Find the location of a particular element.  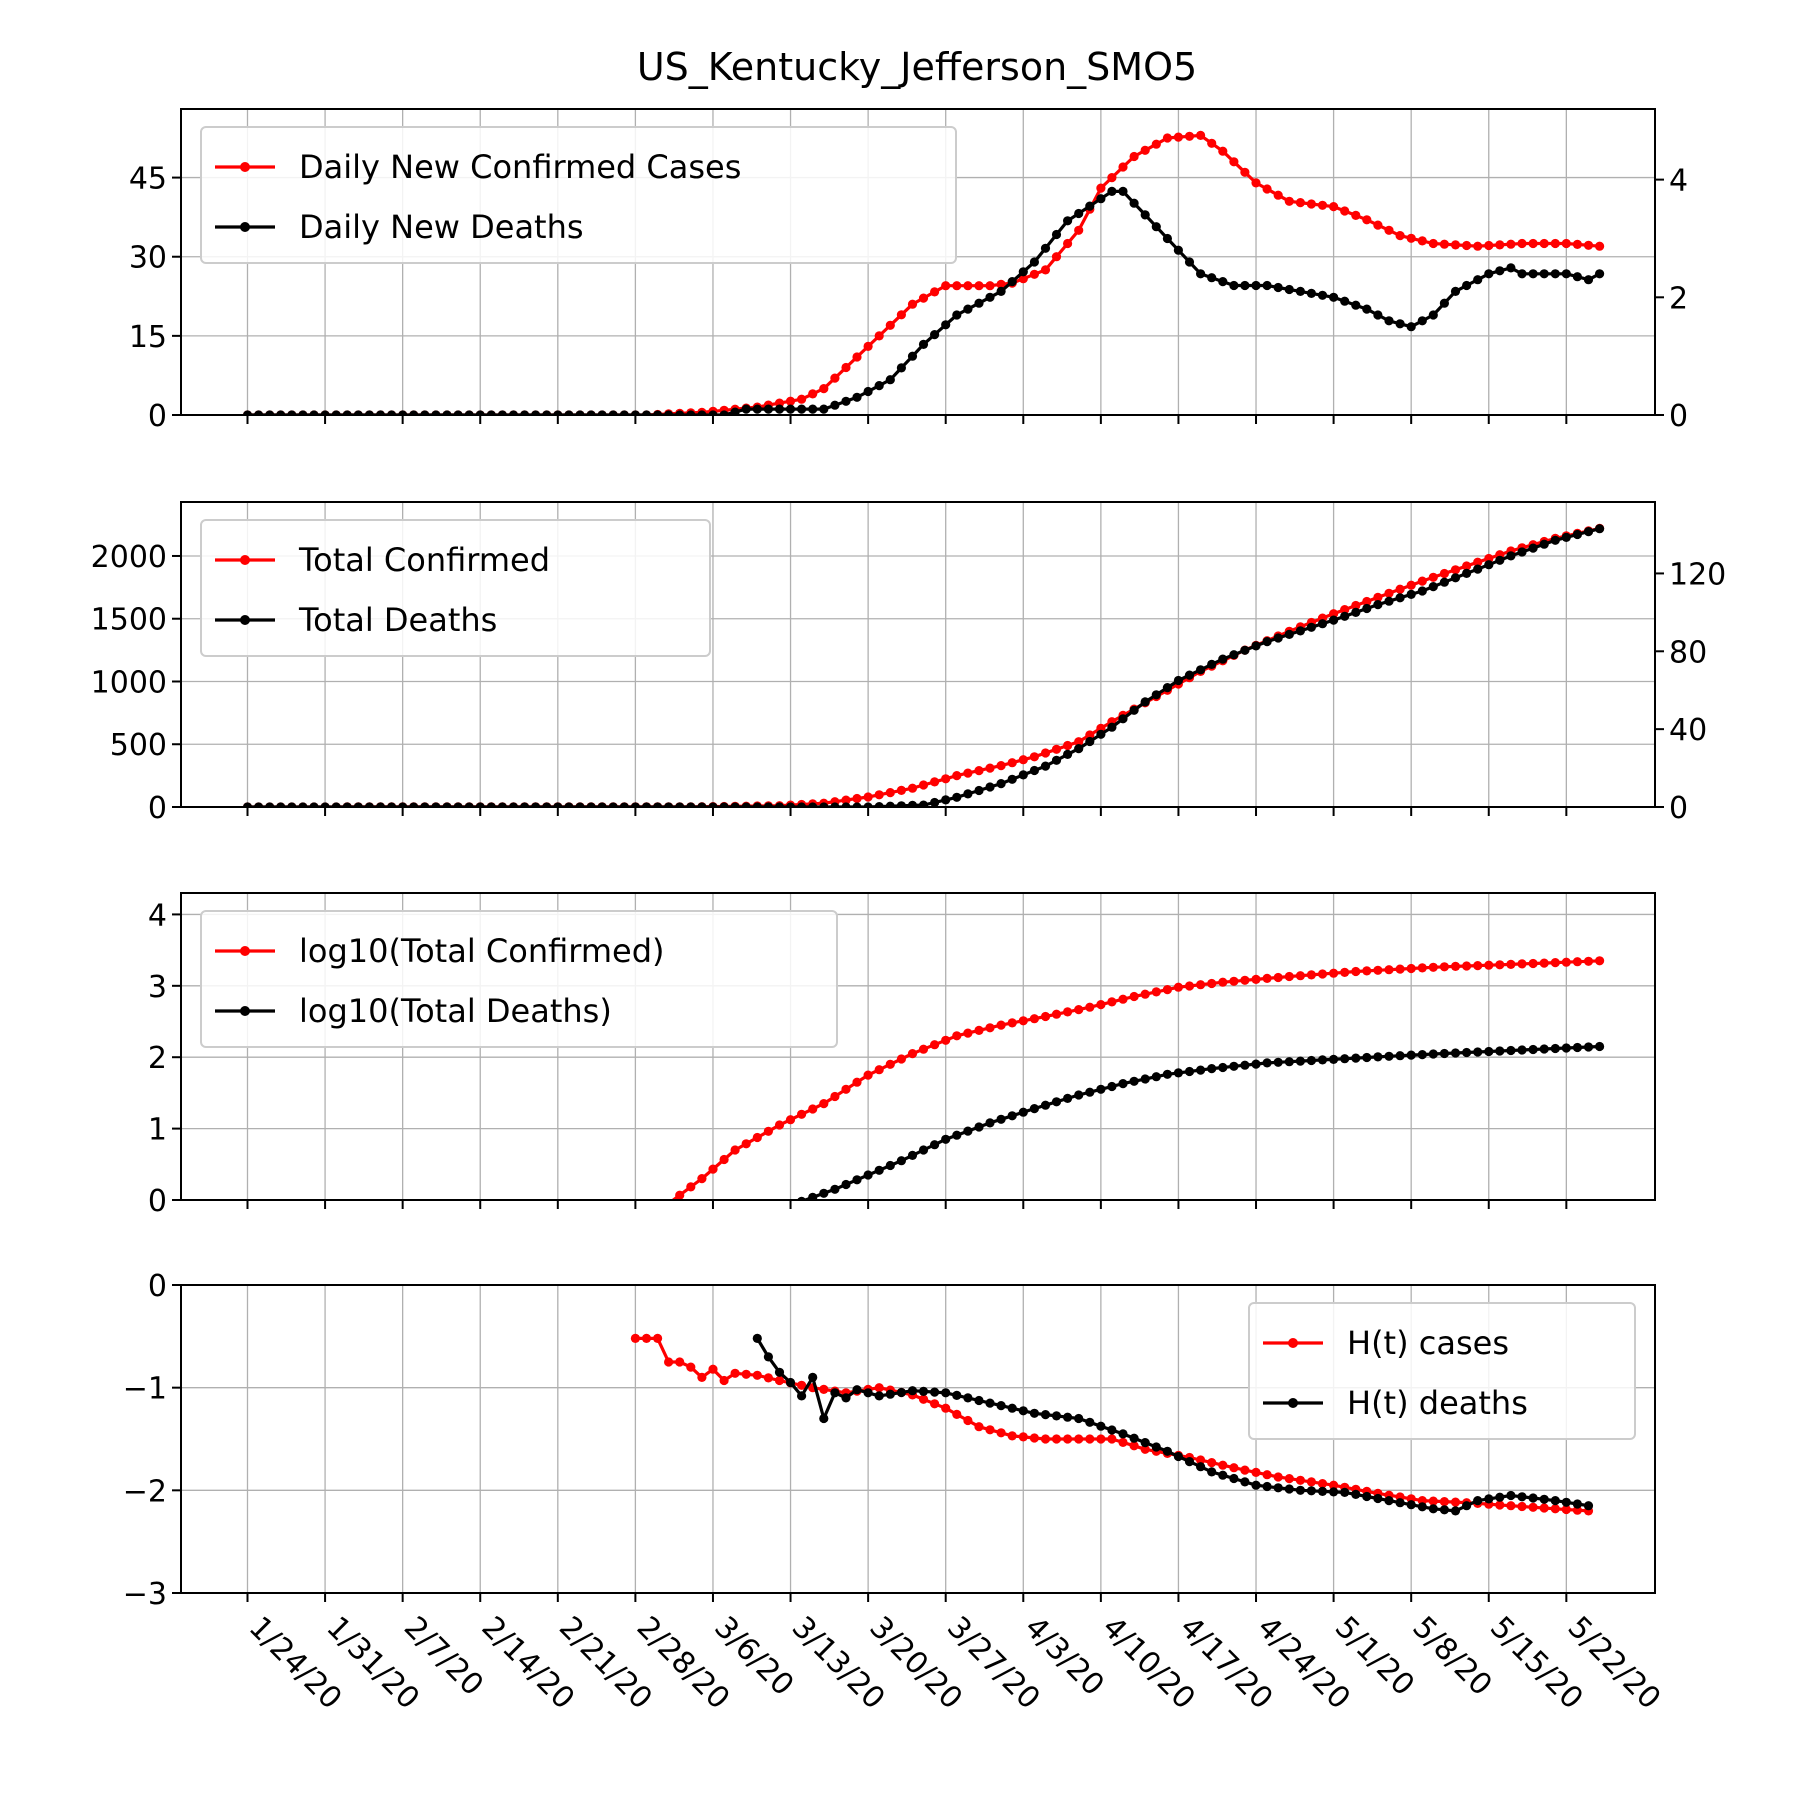

legend-label: log10(Total Confirmed) is located at coordinates (482, 951).